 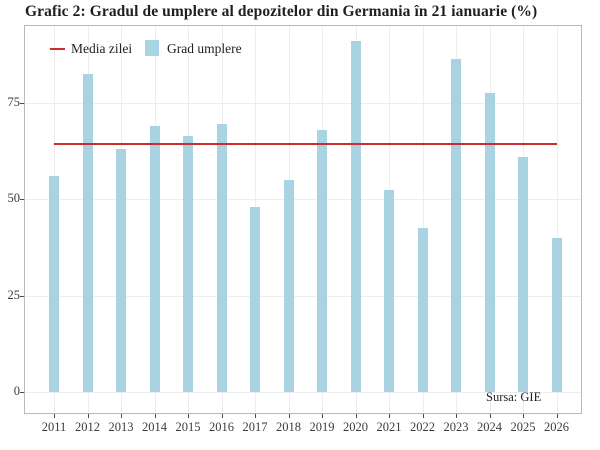 I want to click on y-tick-label-75: 75, so click(x=14, y=102).